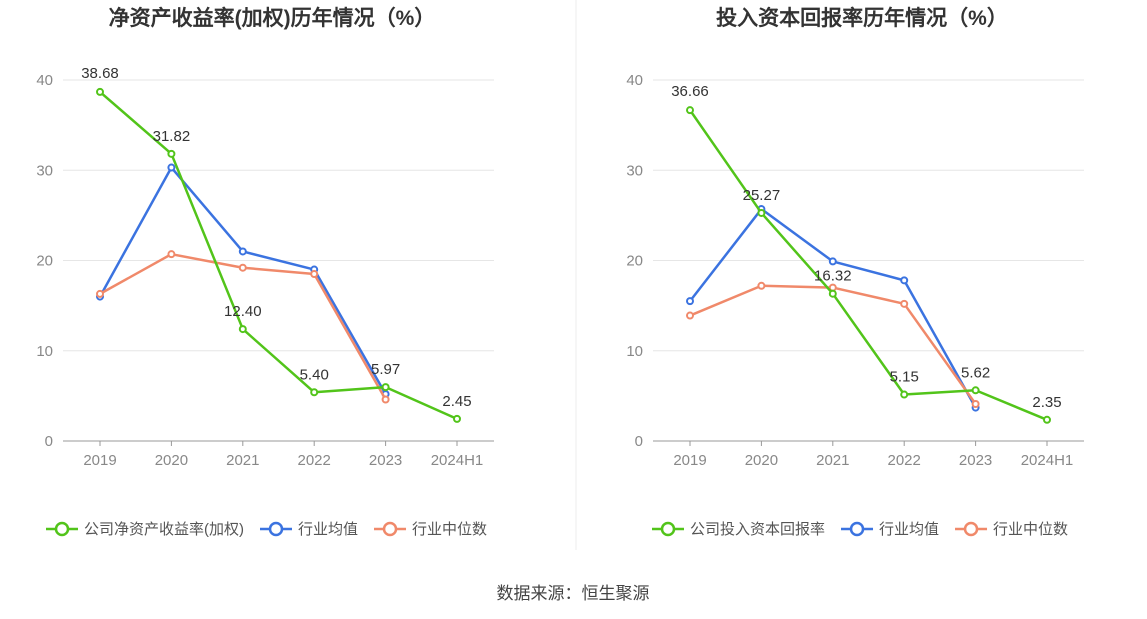 Image resolution: width=1147 pixels, height=619 pixels. I want to click on legend-item: 公司净资产收益率(加权), so click(145, 529).